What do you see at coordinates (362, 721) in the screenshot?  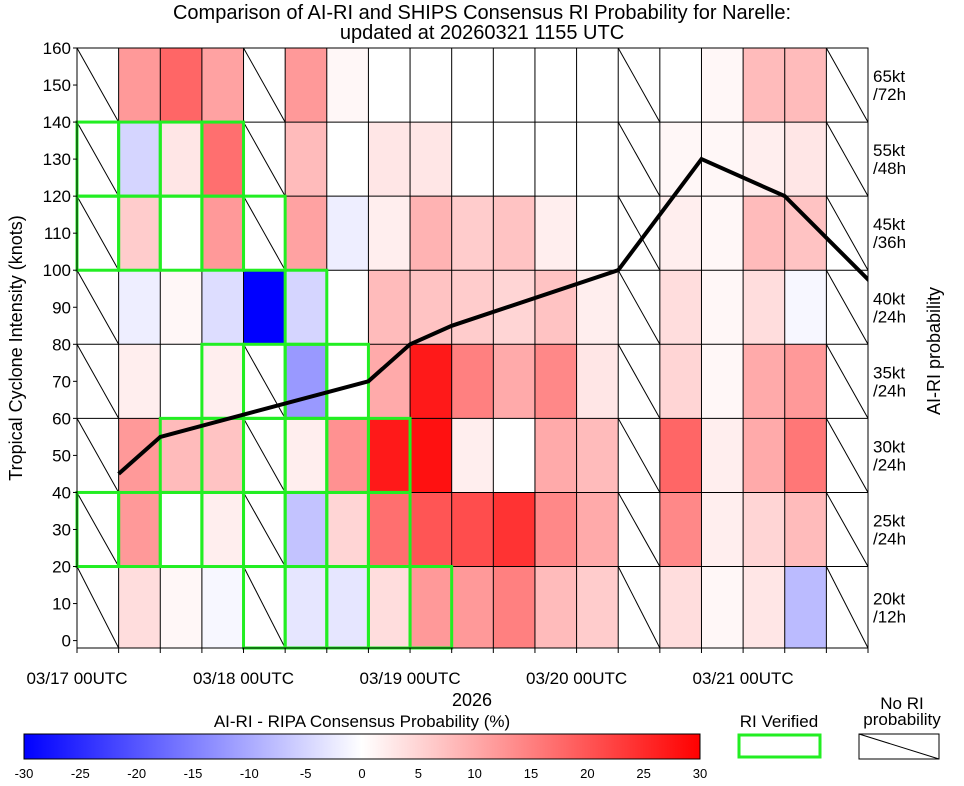 I see `colorbar-label: AI-RI - RIPA Consensus Probability (%)` at bounding box center [362, 721].